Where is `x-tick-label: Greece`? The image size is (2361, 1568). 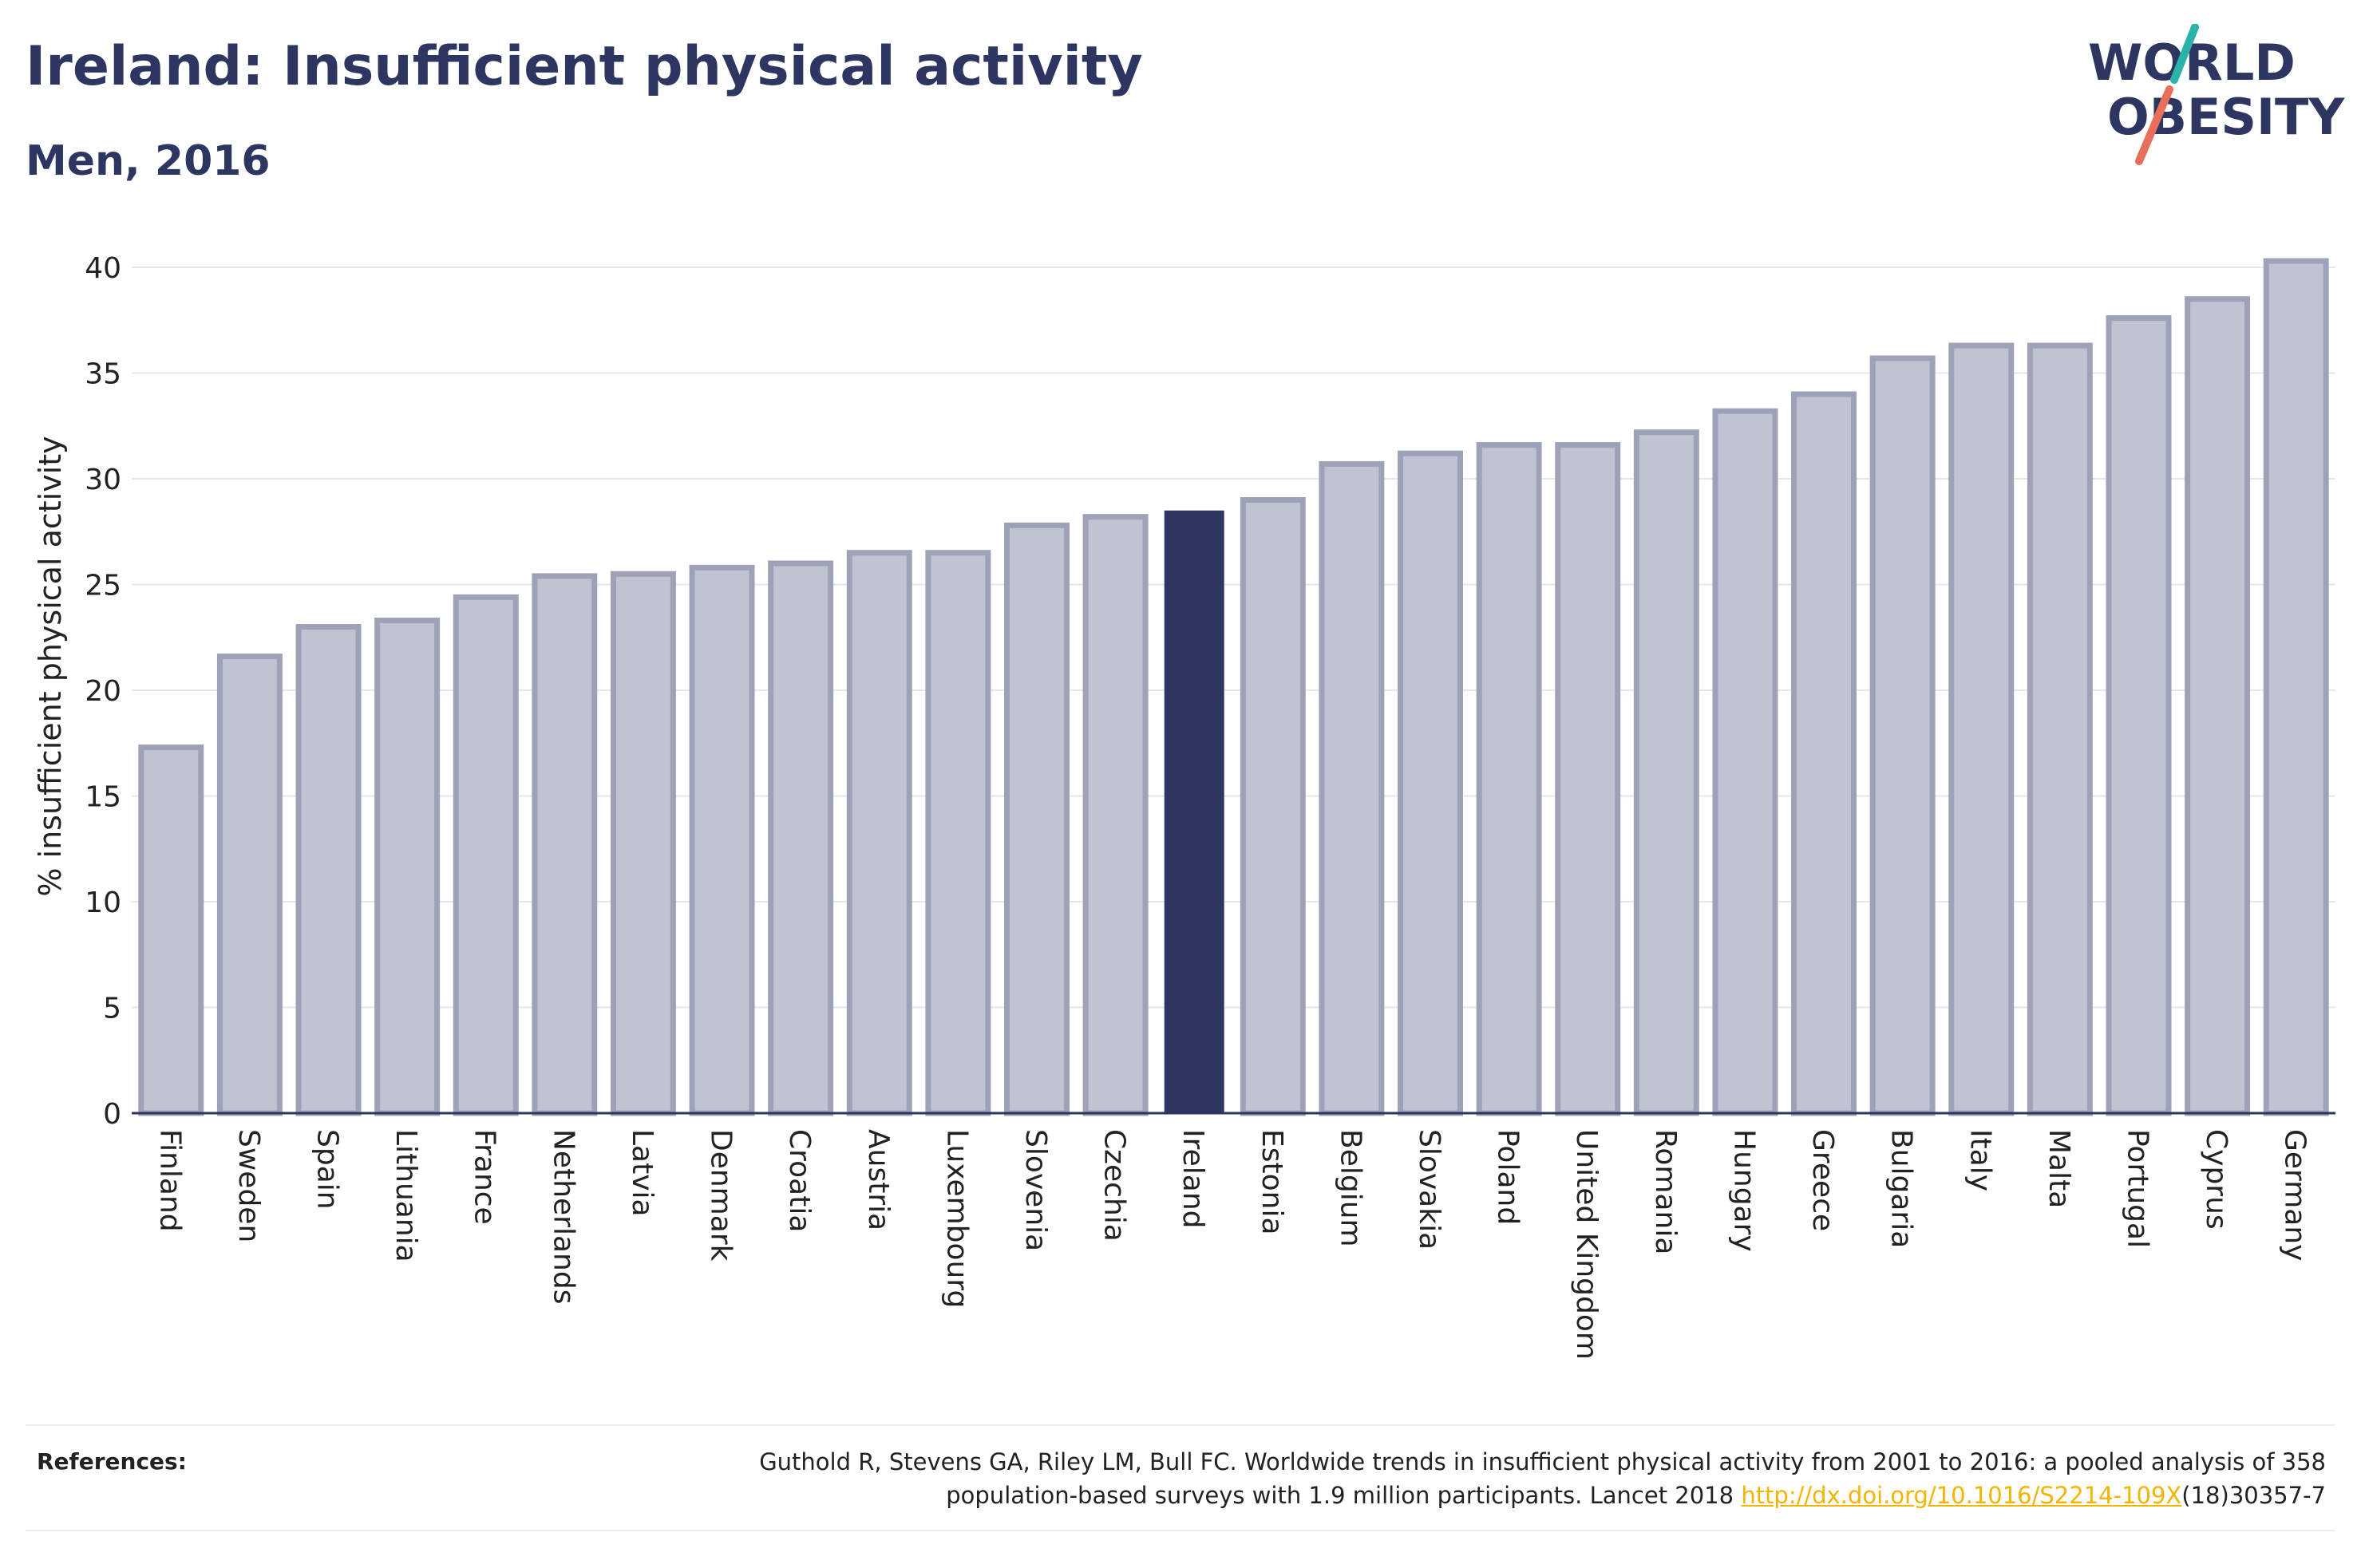 x-tick-label: Greece is located at coordinates (1822, 1180).